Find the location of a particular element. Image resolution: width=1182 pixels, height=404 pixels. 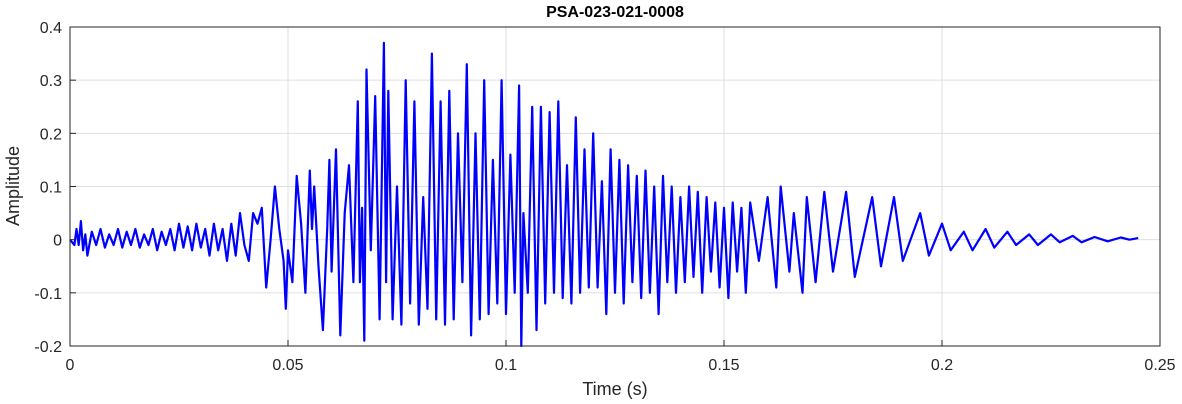

x-tick-label: 0.2 is located at coordinates (942, 365).